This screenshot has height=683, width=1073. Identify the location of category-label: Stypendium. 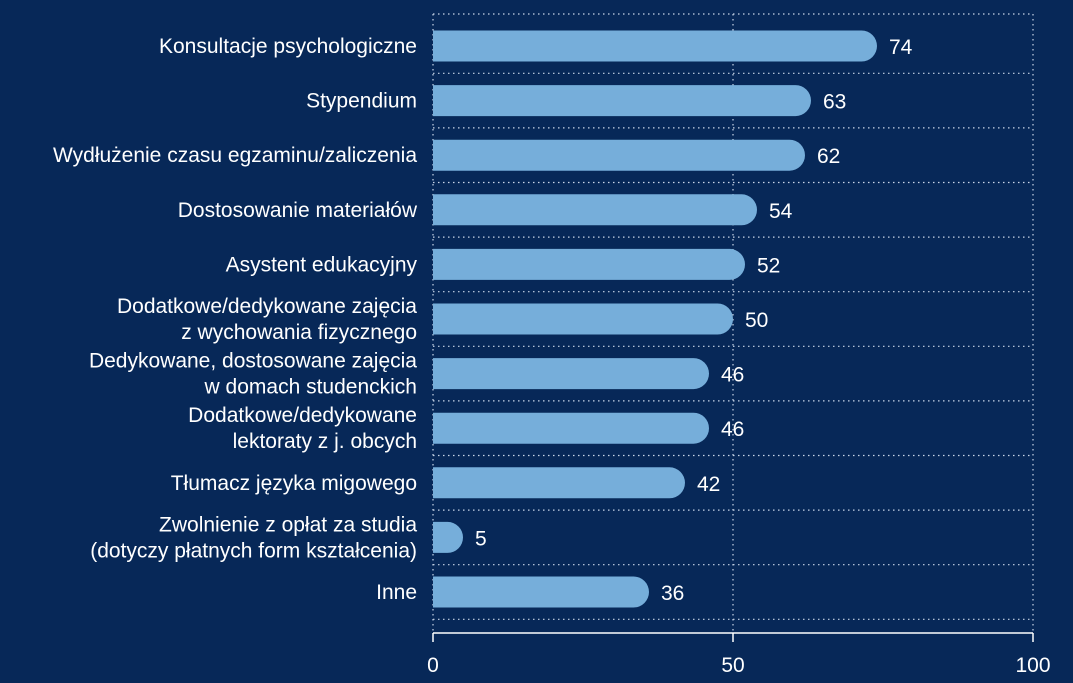
(361, 101).